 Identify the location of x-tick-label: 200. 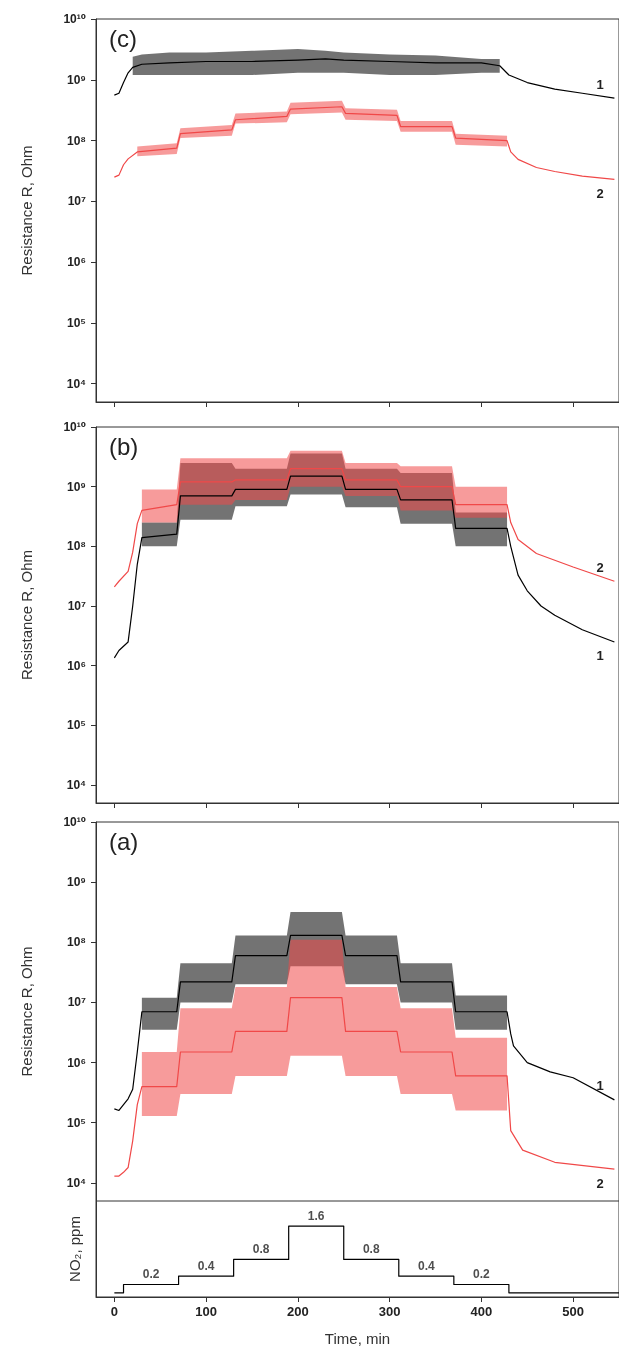
(298, 1311).